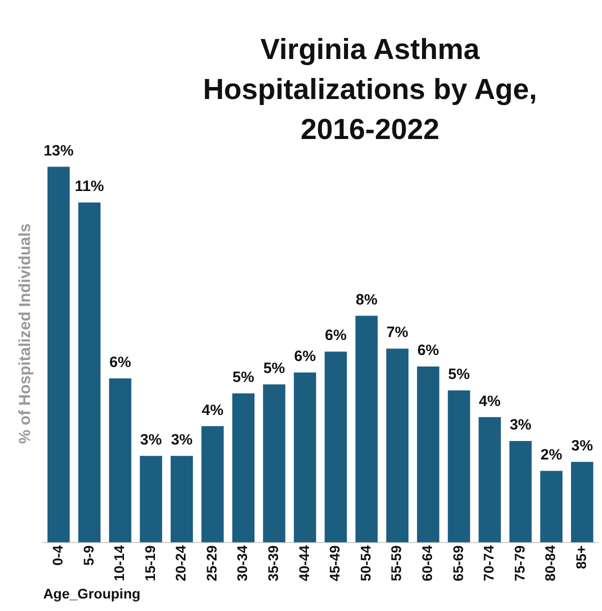 The image size is (602, 611). Describe the element at coordinates (119, 563) in the screenshot. I see `x-tick-label: 10-14` at that location.